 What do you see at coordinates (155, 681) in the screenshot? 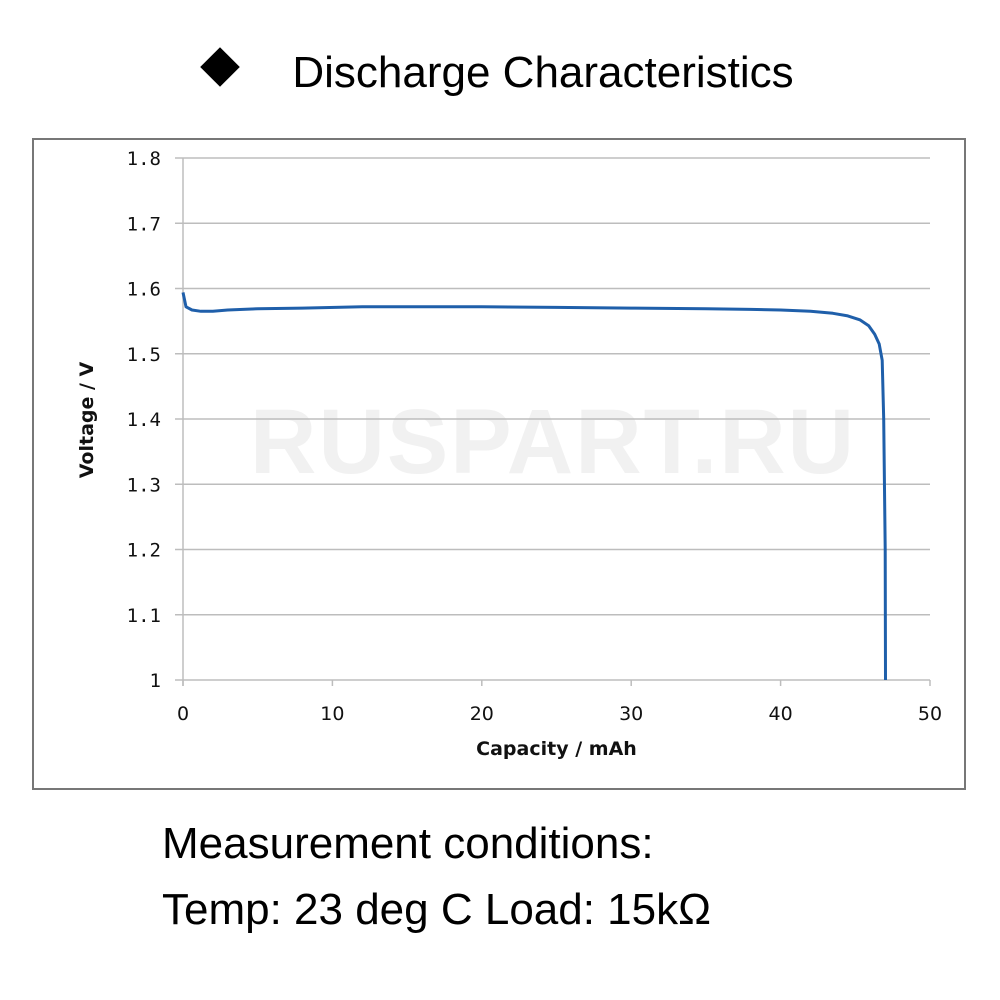
I see `y-tick-label: 1` at bounding box center [155, 681].